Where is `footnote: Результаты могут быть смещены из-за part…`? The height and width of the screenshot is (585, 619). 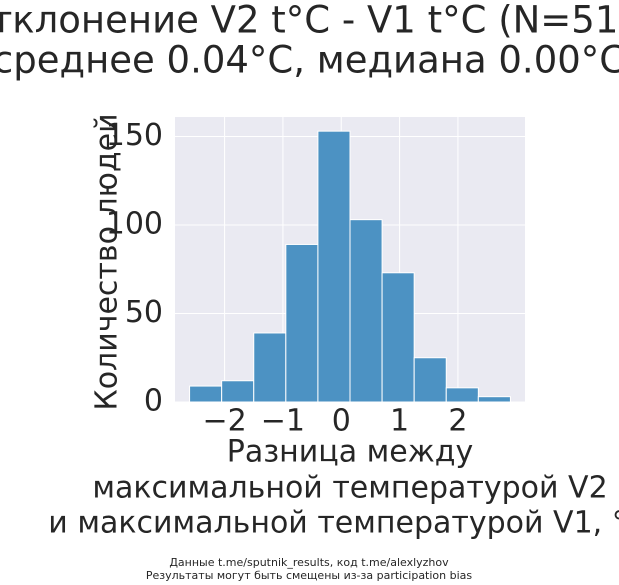
footnote: Результаты могут быть смещены из-за part… is located at coordinates (309, 575).